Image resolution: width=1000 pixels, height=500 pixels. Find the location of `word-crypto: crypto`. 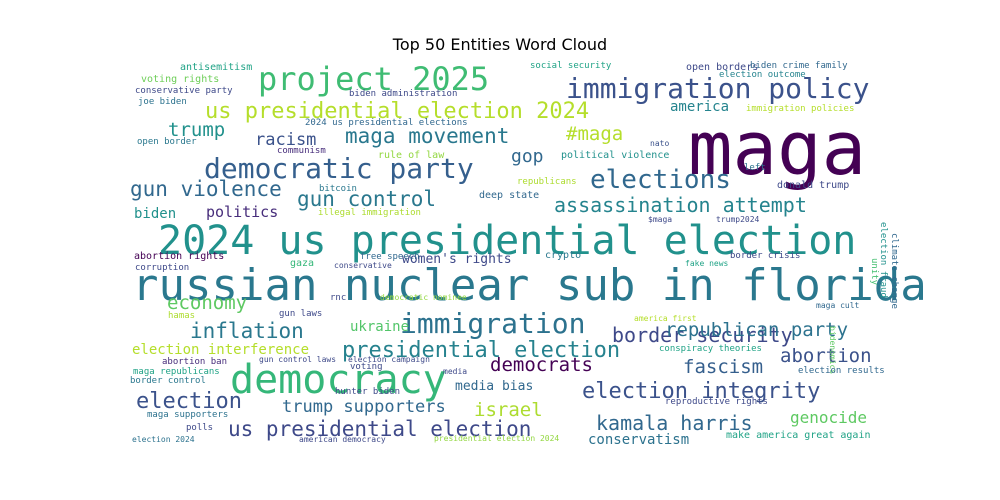

word-crypto: crypto is located at coordinates (563, 255).